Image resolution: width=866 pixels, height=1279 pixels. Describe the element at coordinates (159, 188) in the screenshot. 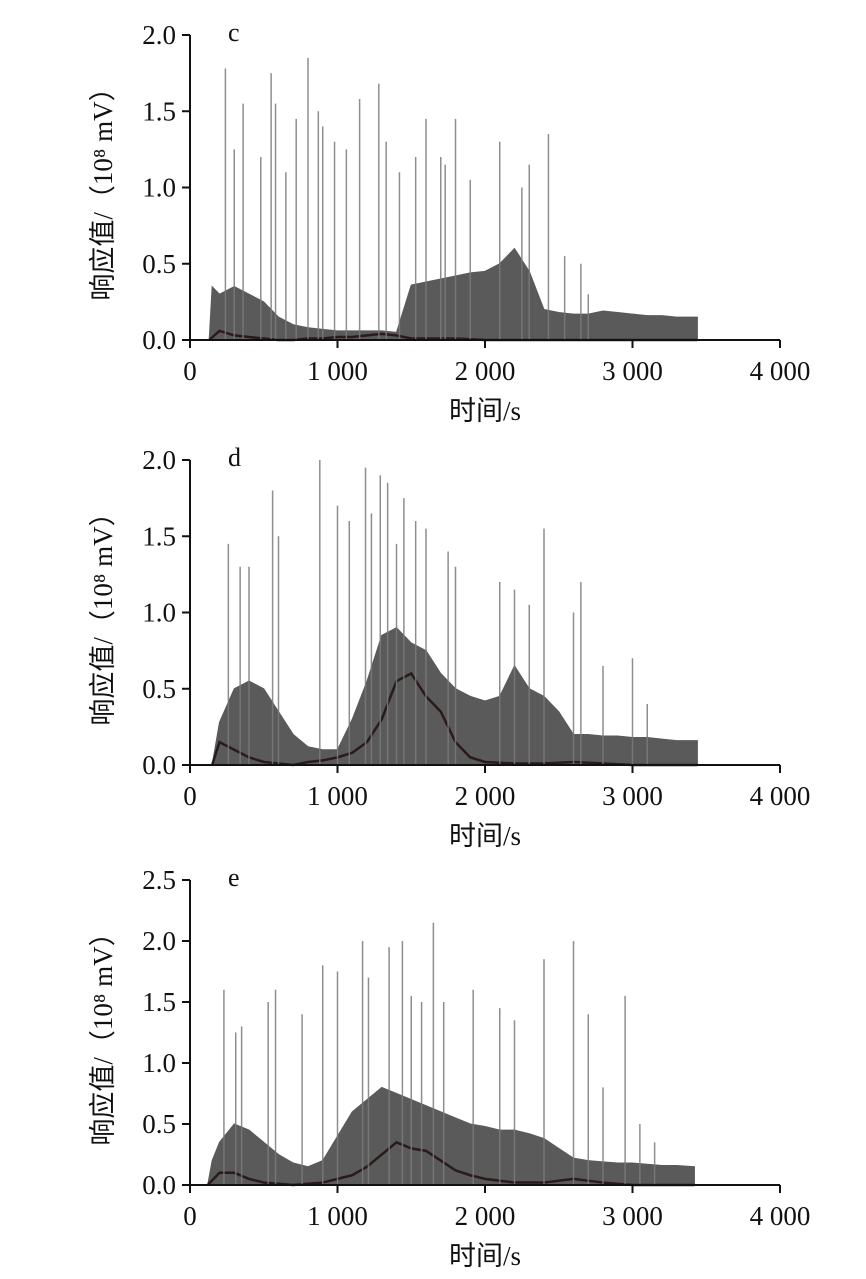

I see `y-tick-label-c-2: 1.0` at that location.